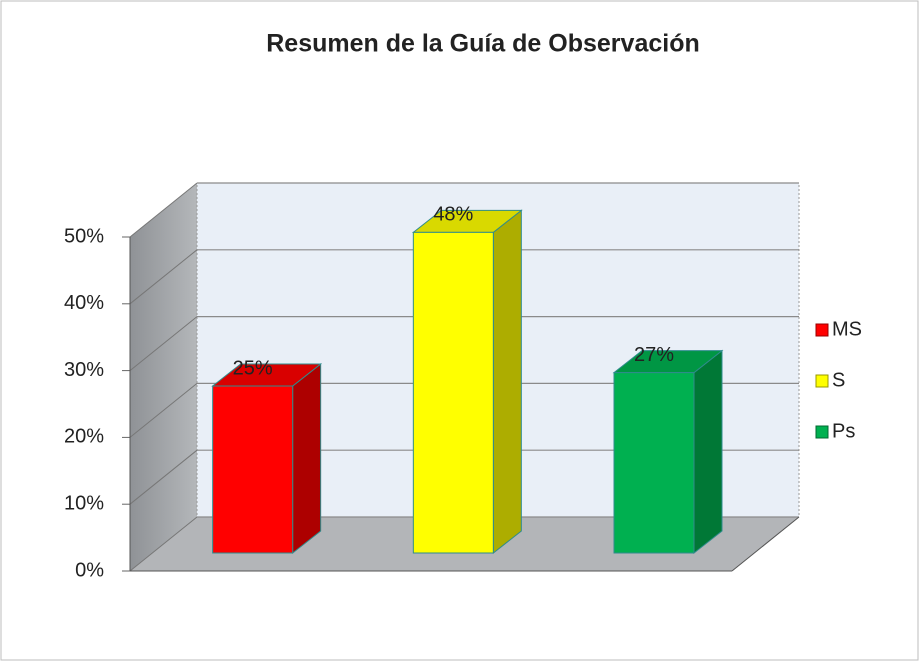  Describe the element at coordinates (84, 303) in the screenshot. I see `y-tick-label: 40%` at that location.